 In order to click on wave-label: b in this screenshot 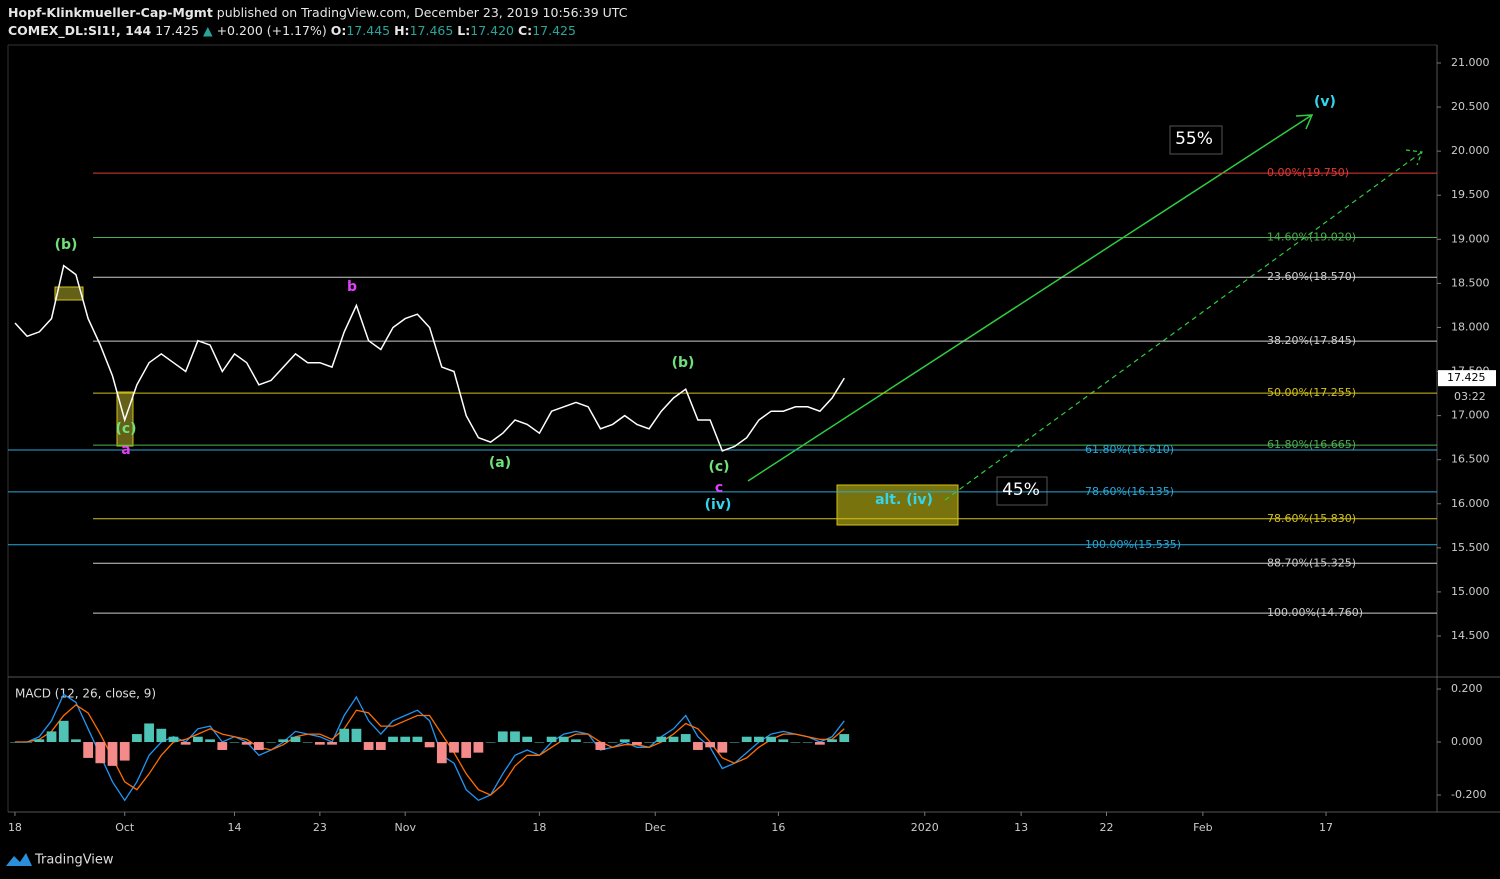, I will do `click(352, 287)`.